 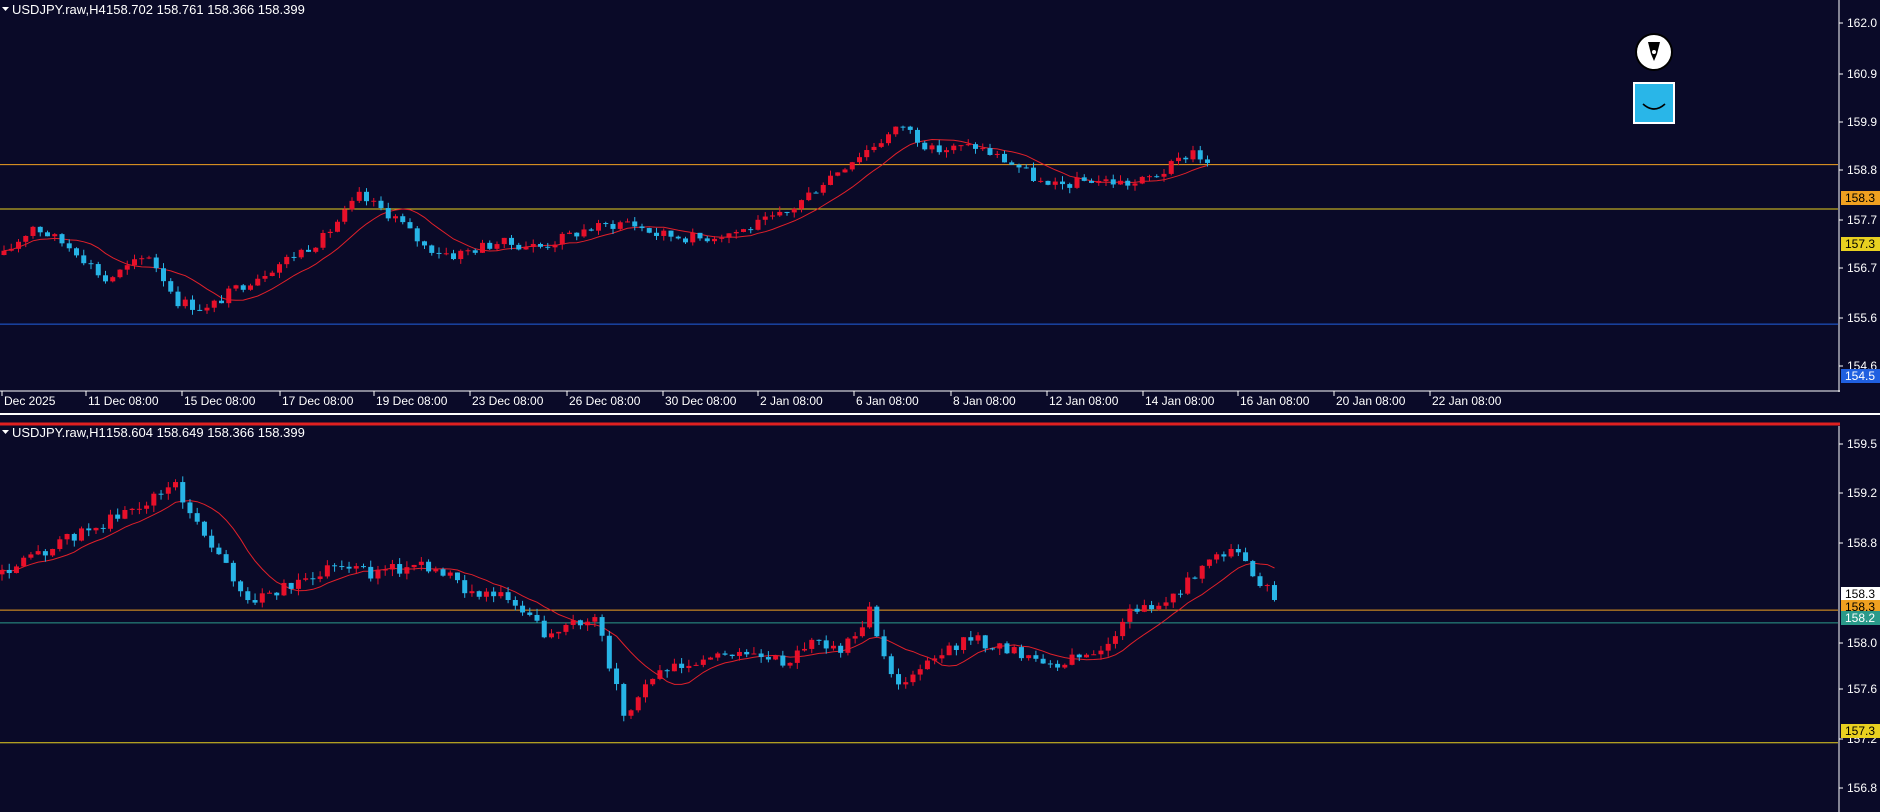 What do you see at coordinates (1654, 52) in the screenshot?
I see `pen-tool-button` at bounding box center [1654, 52].